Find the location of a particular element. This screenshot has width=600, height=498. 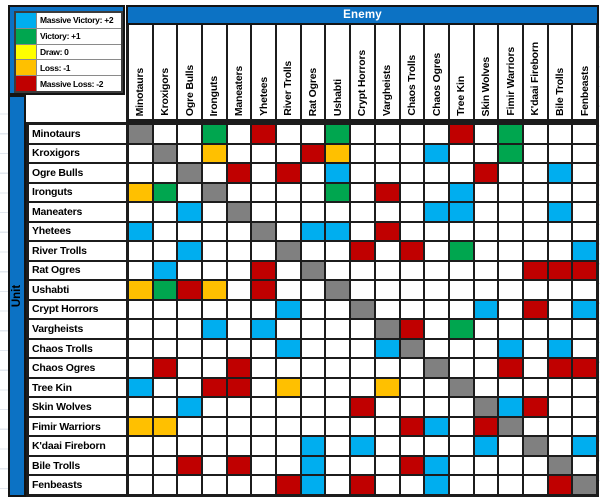

row-header: Minotaurs is located at coordinates (77, 134).